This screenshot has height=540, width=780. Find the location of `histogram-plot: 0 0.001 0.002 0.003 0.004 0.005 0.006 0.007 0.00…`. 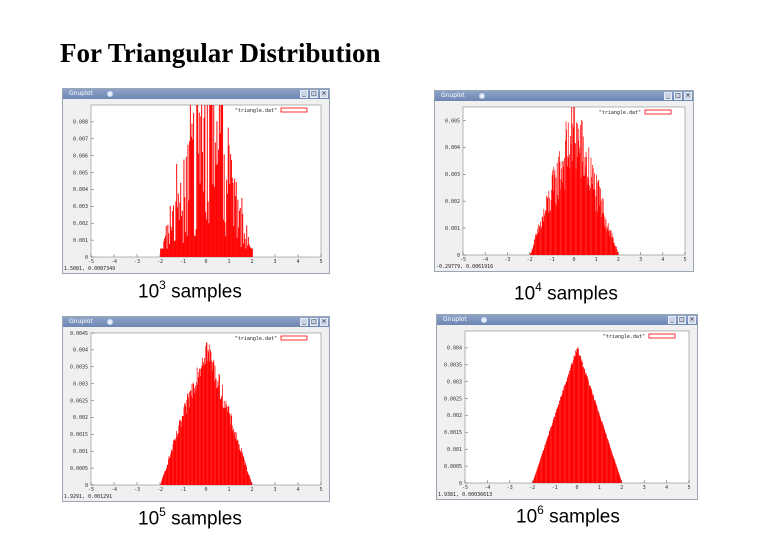

histogram-plot: 0 0.001 0.002 0.003 0.004 0.005 0.006 0.007 0.00… is located at coordinates (198, 184).